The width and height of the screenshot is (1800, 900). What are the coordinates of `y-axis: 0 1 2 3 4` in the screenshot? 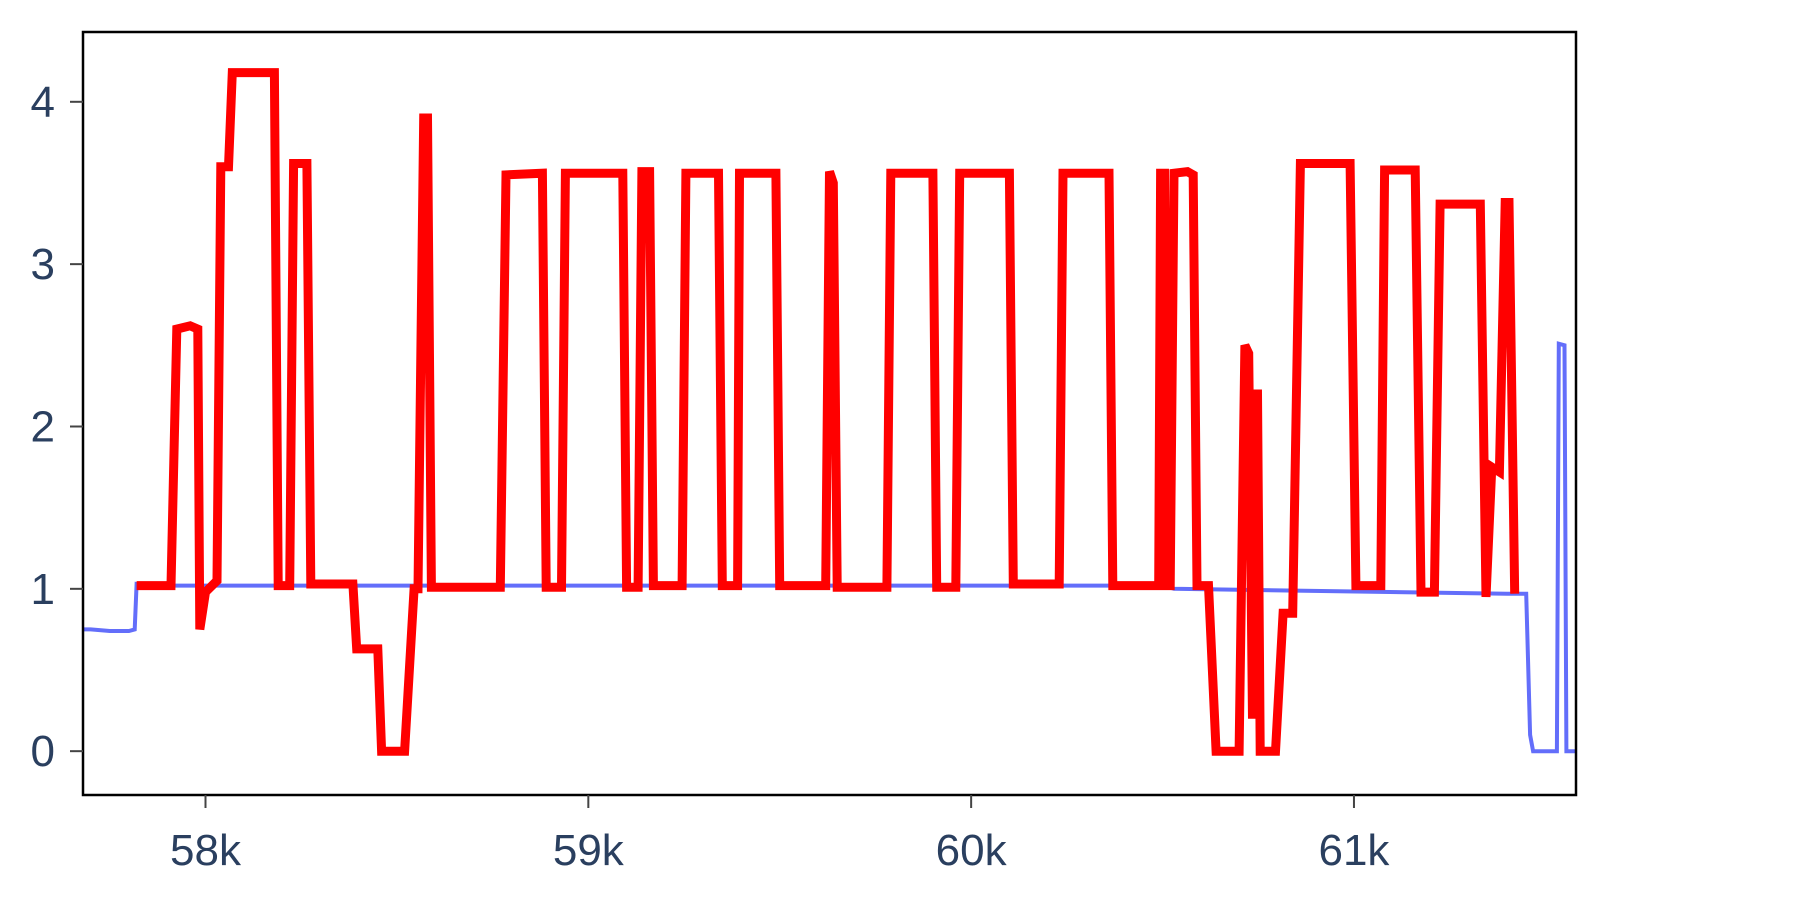 It's located at (57, 427).